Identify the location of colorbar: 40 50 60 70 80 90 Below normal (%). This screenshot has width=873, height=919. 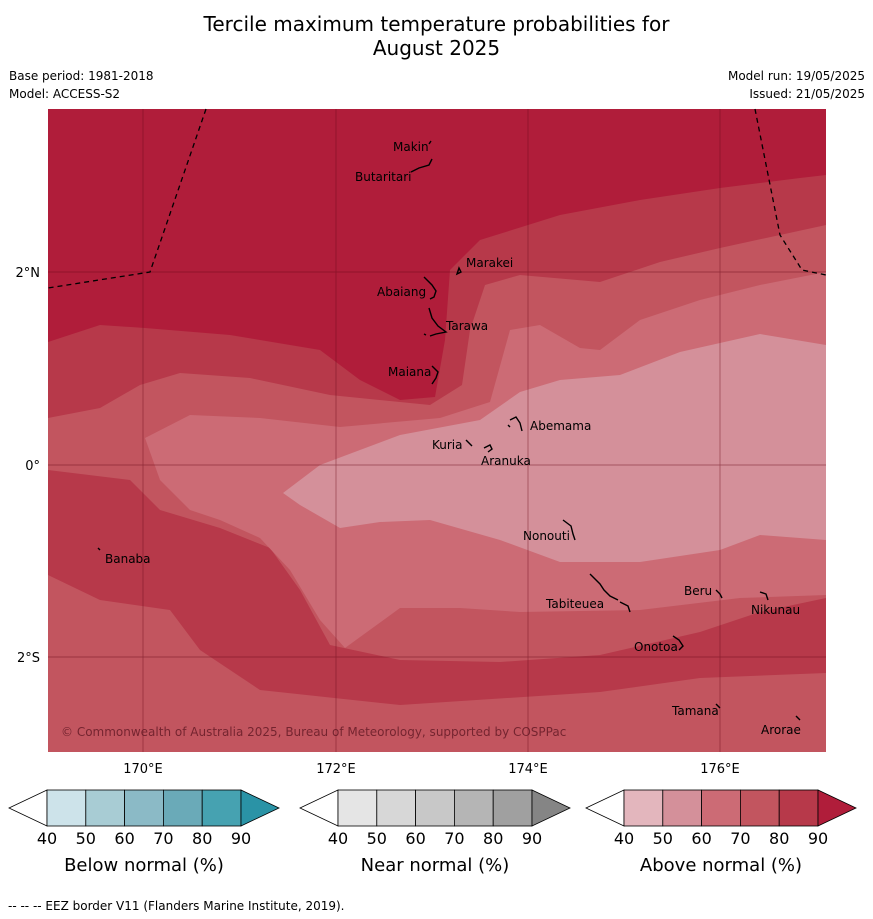
(144, 832).